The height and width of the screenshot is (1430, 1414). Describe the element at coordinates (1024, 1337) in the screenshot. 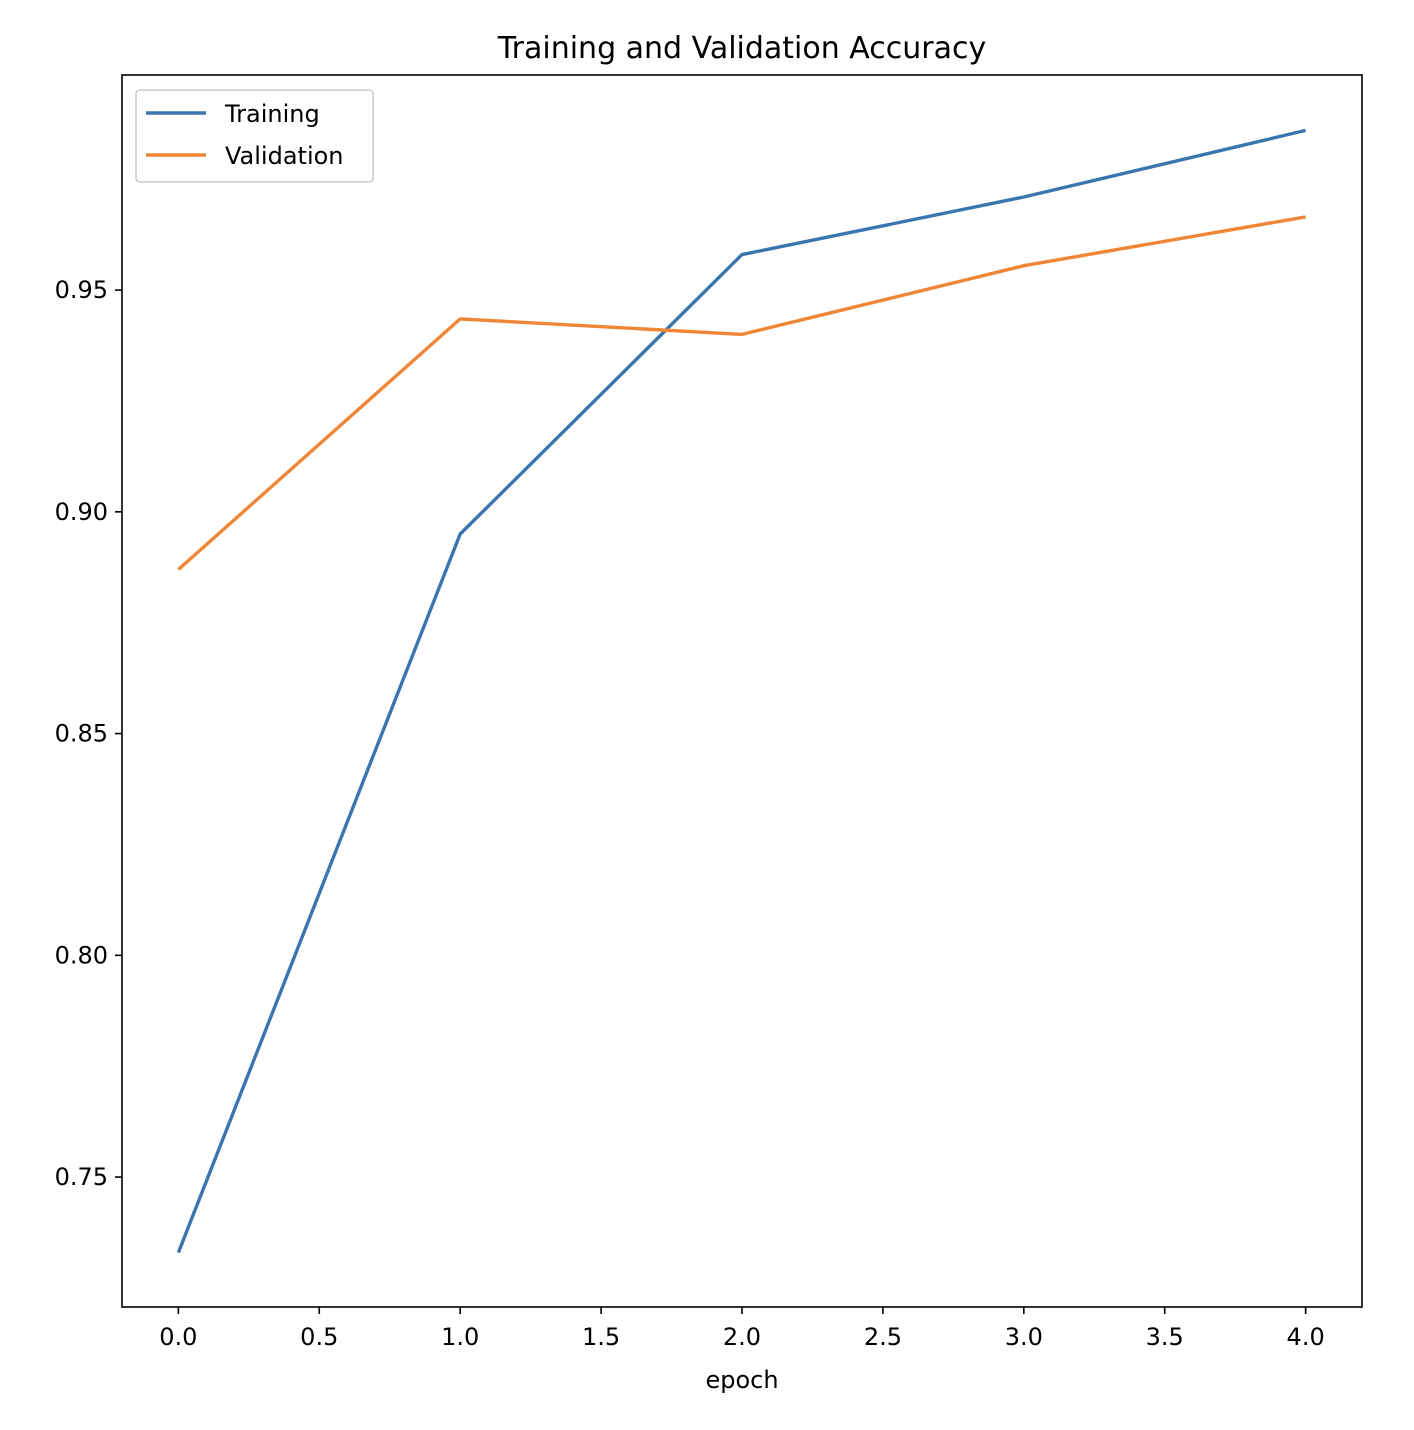

I see `x-tick-label: 3.0` at that location.